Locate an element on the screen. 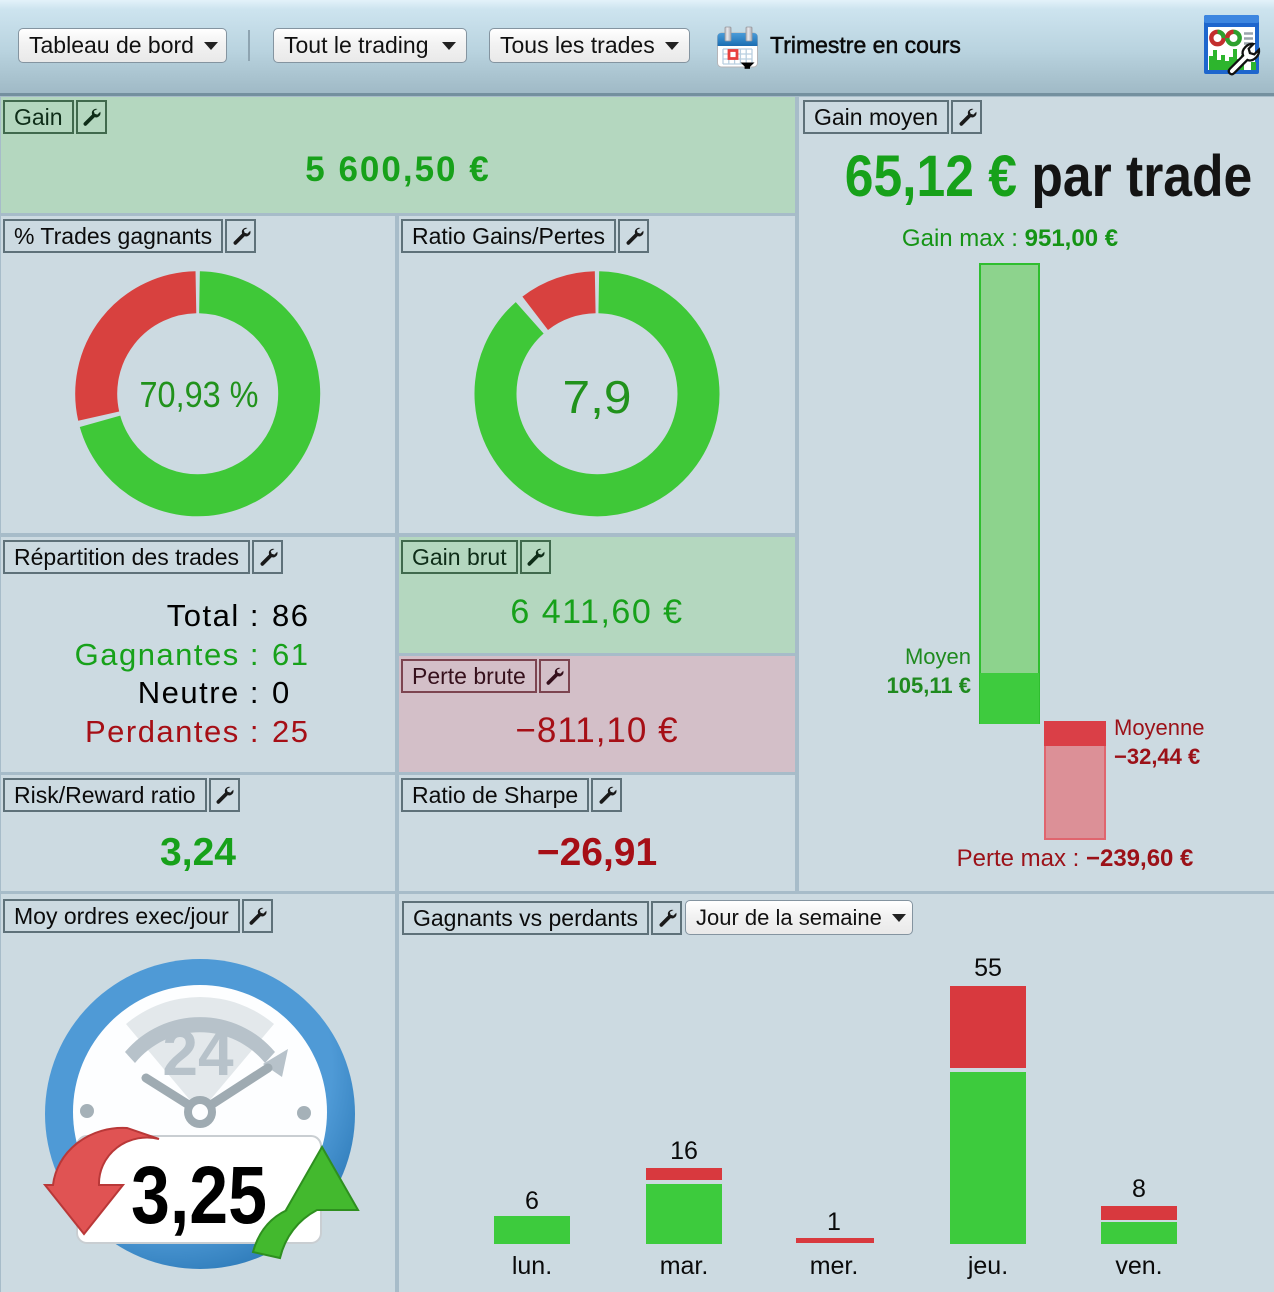 This screenshot has width=1274, height=1292. svg-text: 7,9 is located at coordinates (597, 397).